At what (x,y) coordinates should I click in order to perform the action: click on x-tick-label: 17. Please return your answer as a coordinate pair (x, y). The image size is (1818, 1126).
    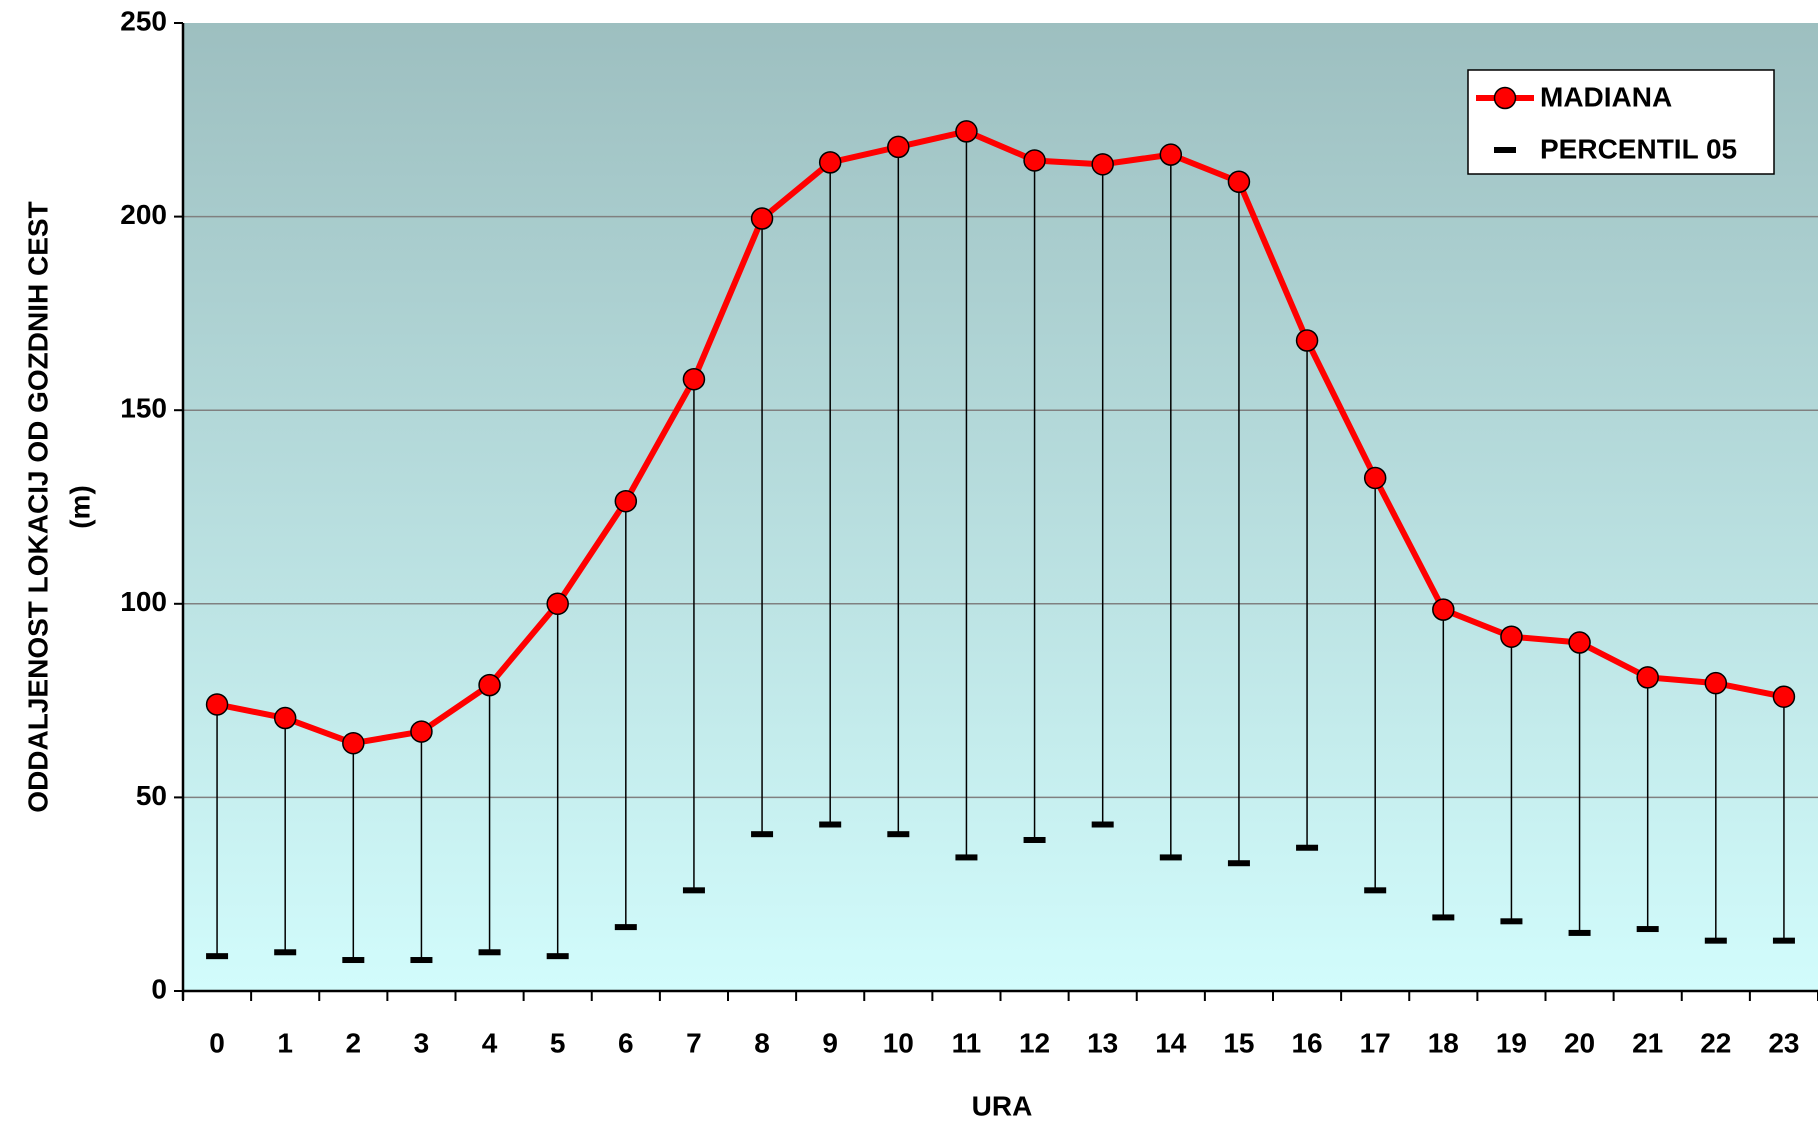
    Looking at the image, I should click on (1375, 1042).